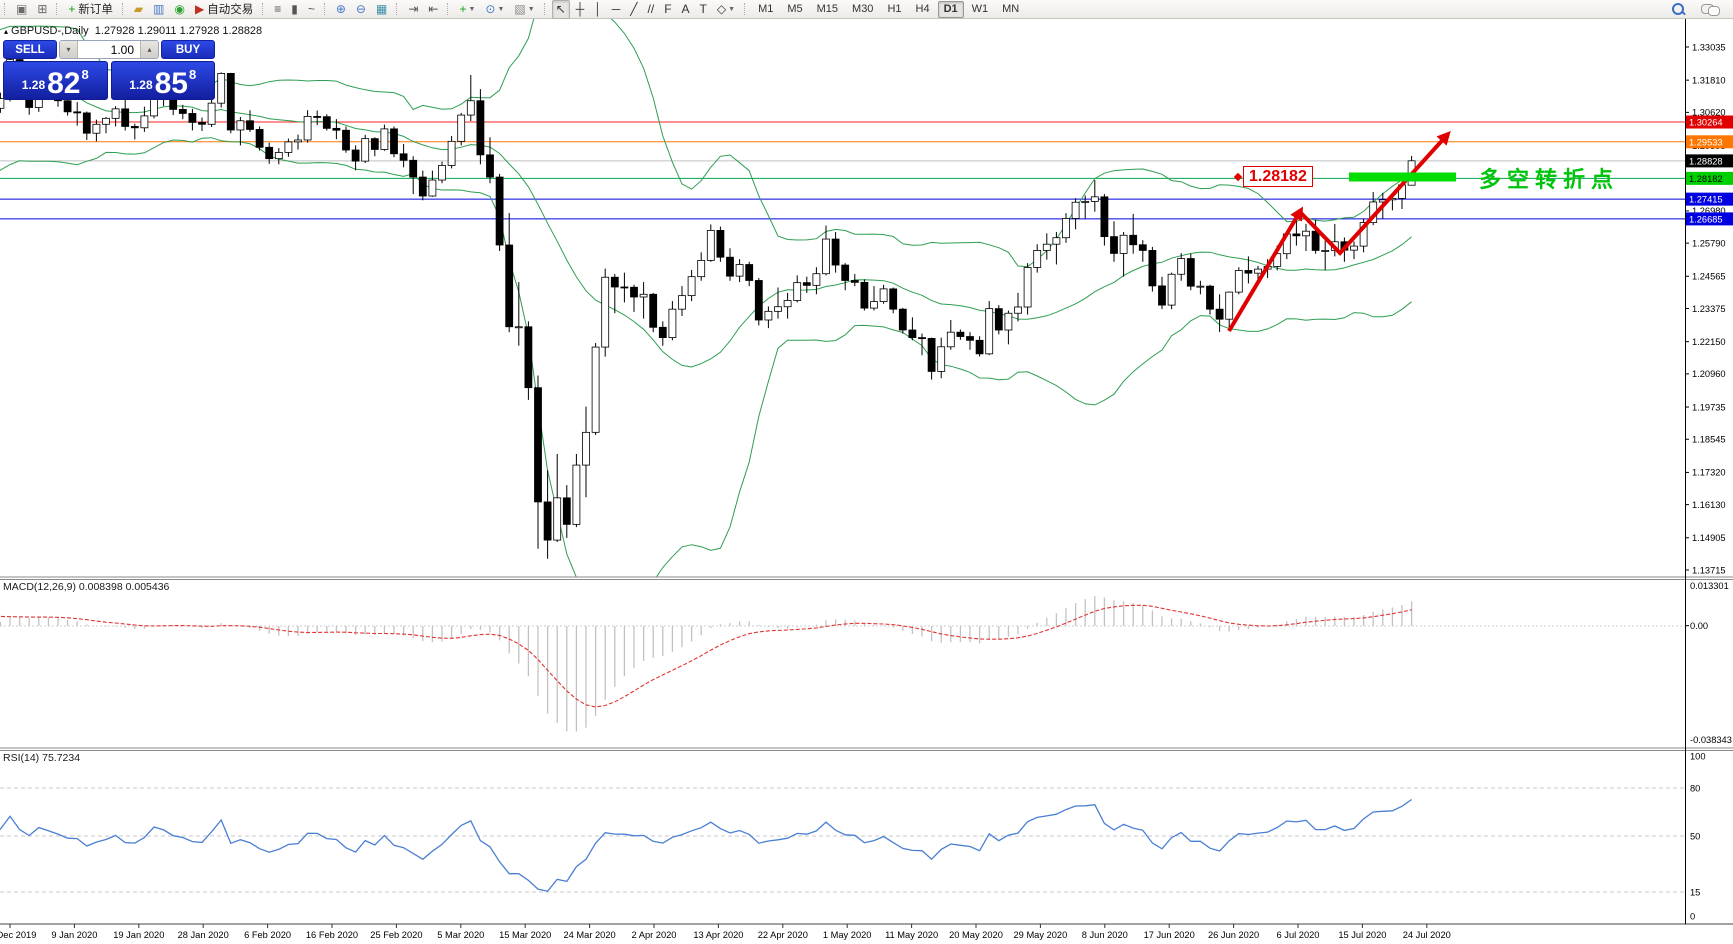  Describe the element at coordinates (911, 935) in the screenshot. I see `date-axis-label: 11 May 2020` at that location.